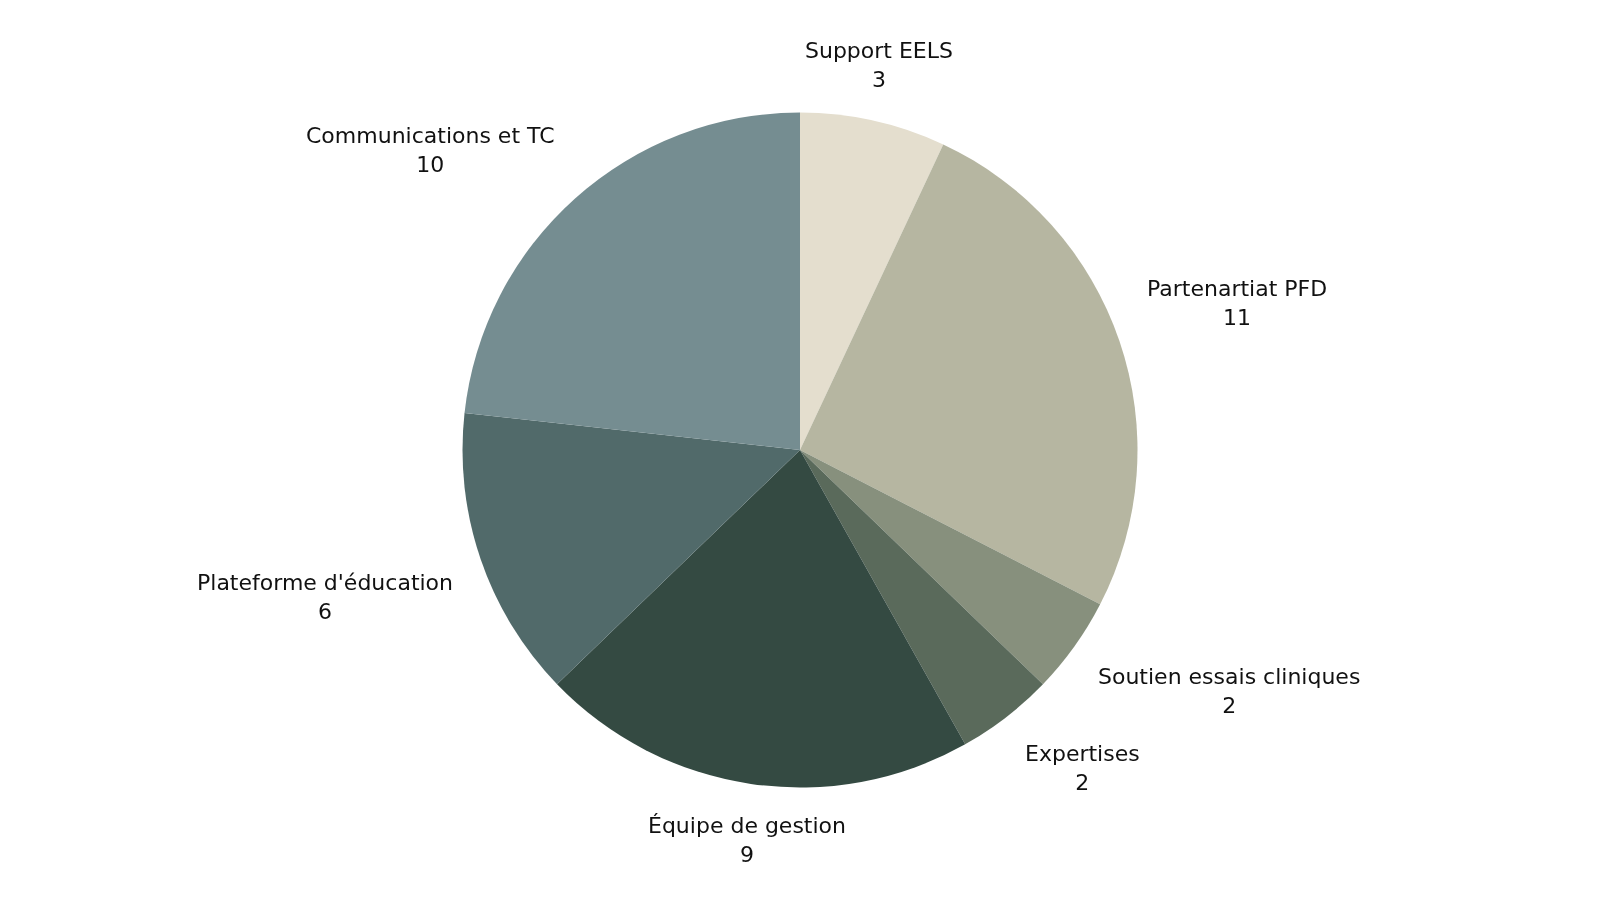 The image size is (1600, 900). I want to click on slice-label: Communications et TC, so click(430, 135).